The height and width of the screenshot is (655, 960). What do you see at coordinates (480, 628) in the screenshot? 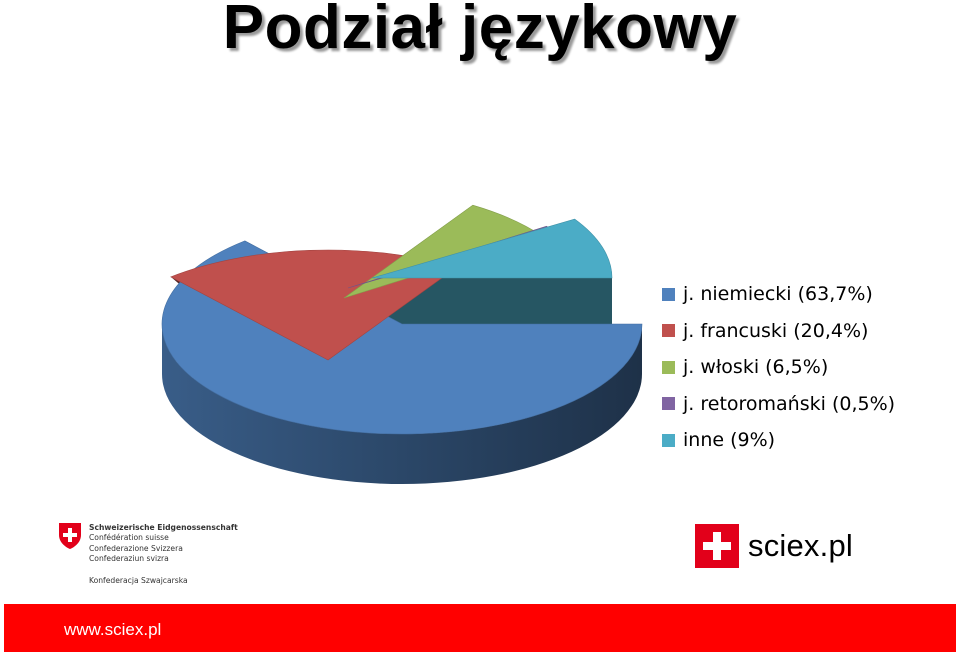
I see `footer-bar: www.sciex.pl` at bounding box center [480, 628].